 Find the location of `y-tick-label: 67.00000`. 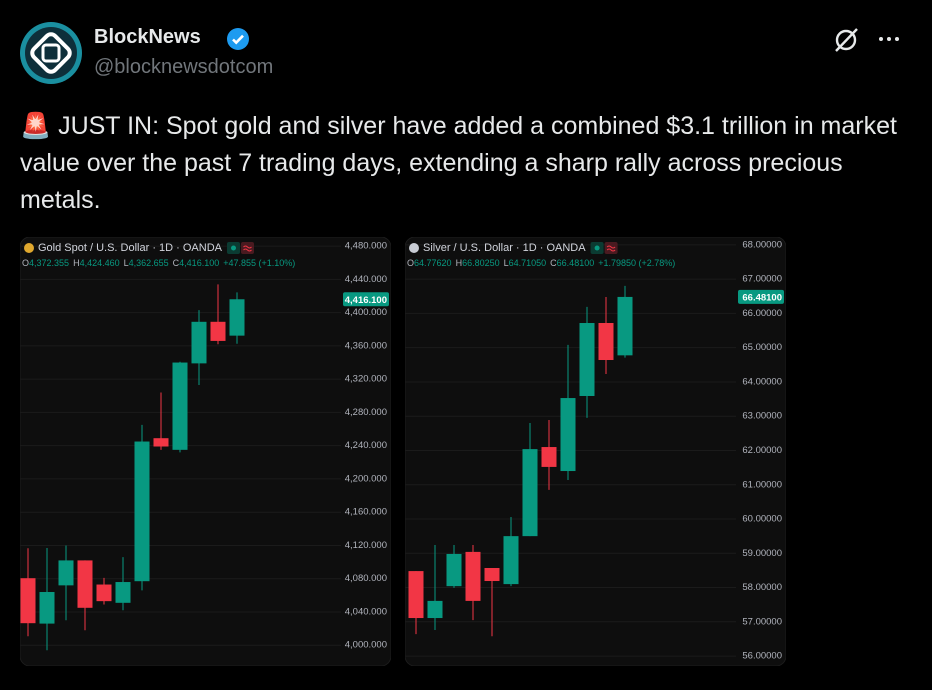

y-tick-label: 67.00000 is located at coordinates (762, 279).